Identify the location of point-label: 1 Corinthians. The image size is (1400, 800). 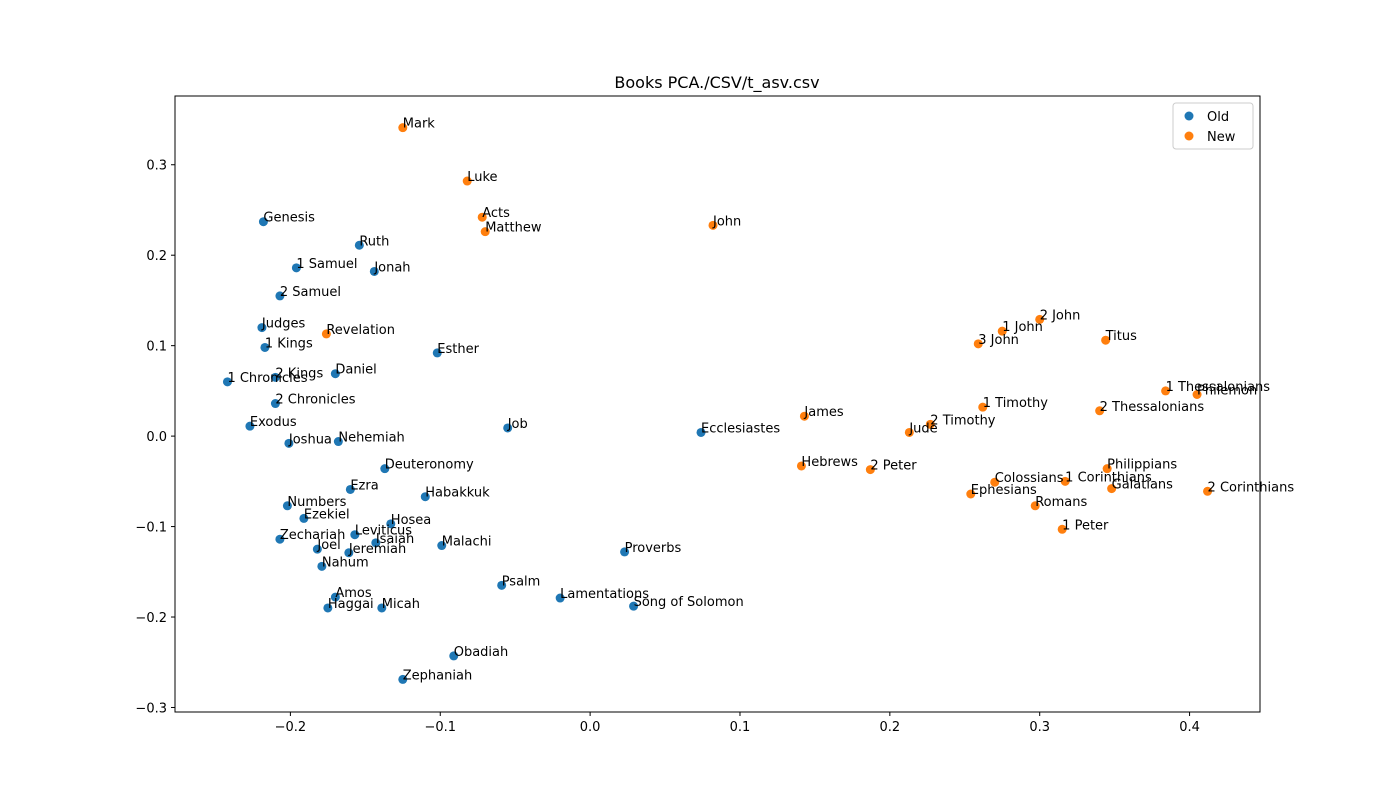
(1108, 477).